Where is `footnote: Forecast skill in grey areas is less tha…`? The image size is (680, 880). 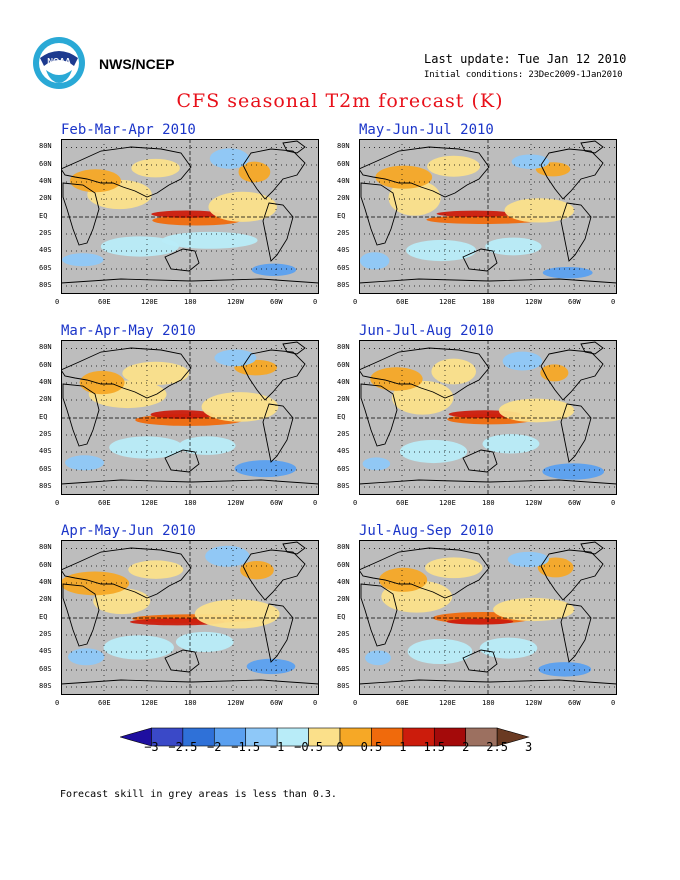
footnote: Forecast skill in grey areas is less tha… is located at coordinates (198, 794).